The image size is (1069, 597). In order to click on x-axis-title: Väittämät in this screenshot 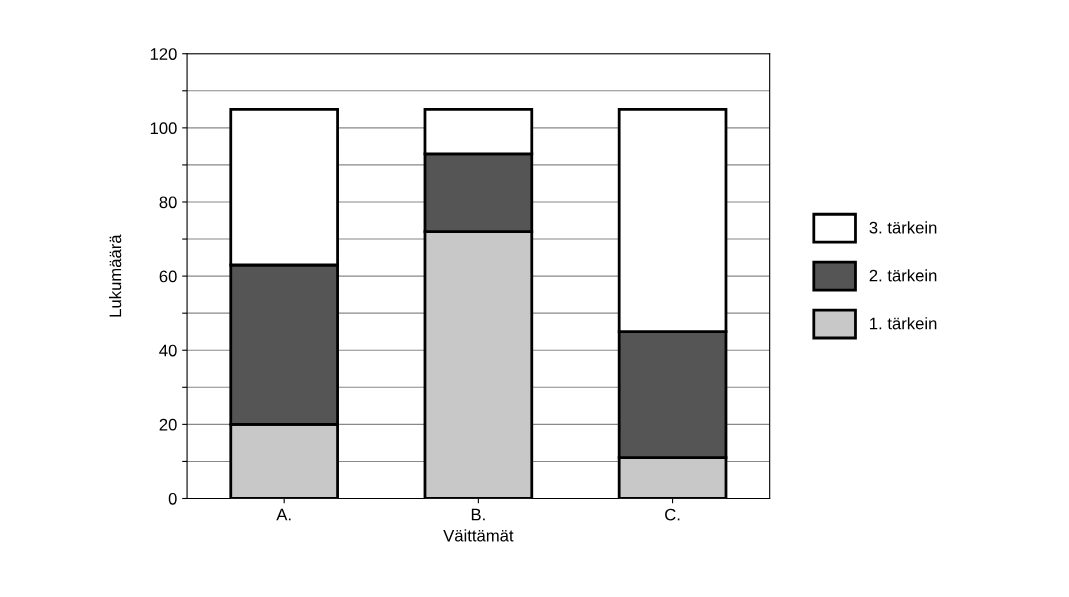, I will do `click(478, 535)`.